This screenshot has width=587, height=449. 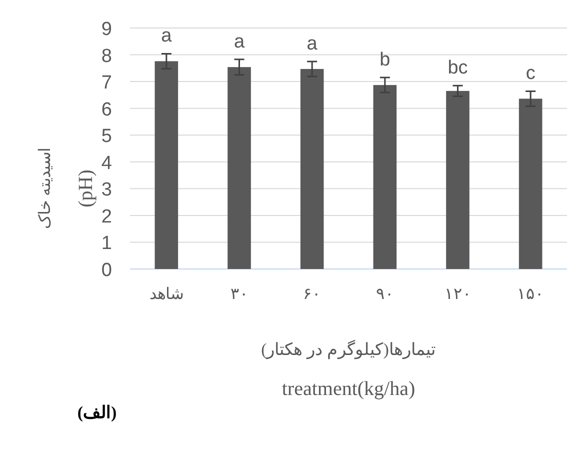 I want to click on y-tick-label: 6, so click(x=106, y=109).